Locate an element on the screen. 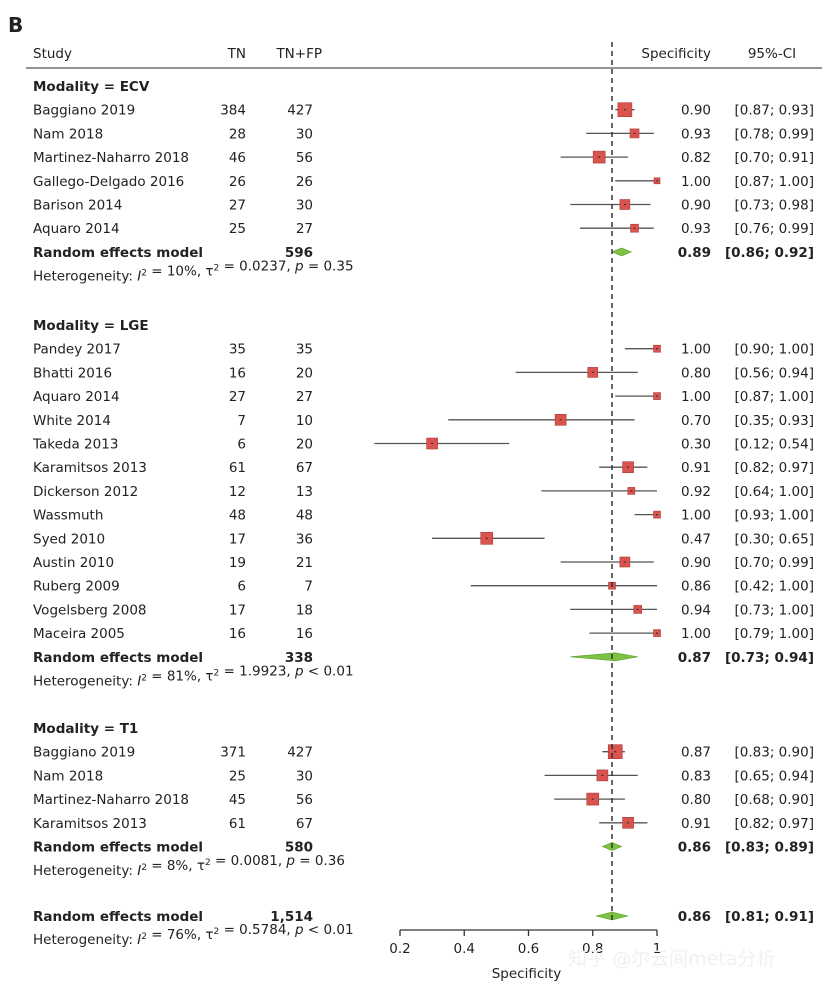 The image size is (833, 990). study-ci: [0.42; 1.00] is located at coordinates (775, 587).